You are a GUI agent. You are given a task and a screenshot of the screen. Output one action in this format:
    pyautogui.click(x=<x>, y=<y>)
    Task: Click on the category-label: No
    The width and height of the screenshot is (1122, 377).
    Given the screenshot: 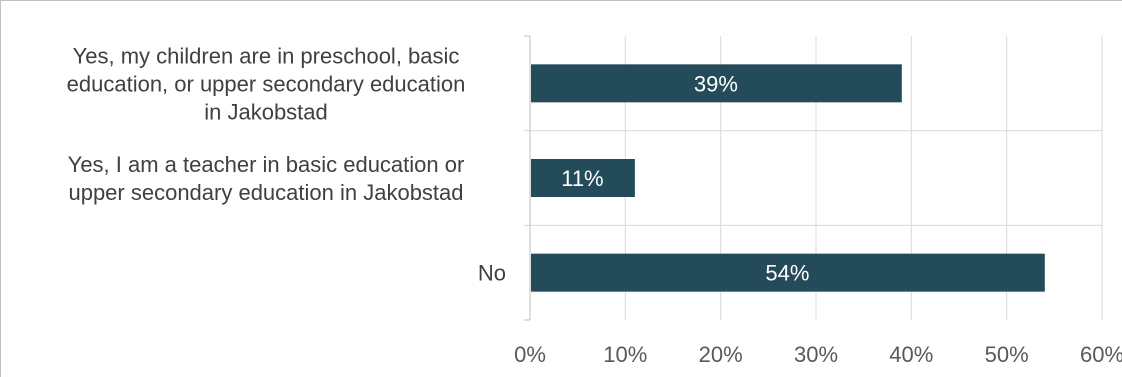 What is the action you would take?
    pyautogui.click(x=492, y=273)
    